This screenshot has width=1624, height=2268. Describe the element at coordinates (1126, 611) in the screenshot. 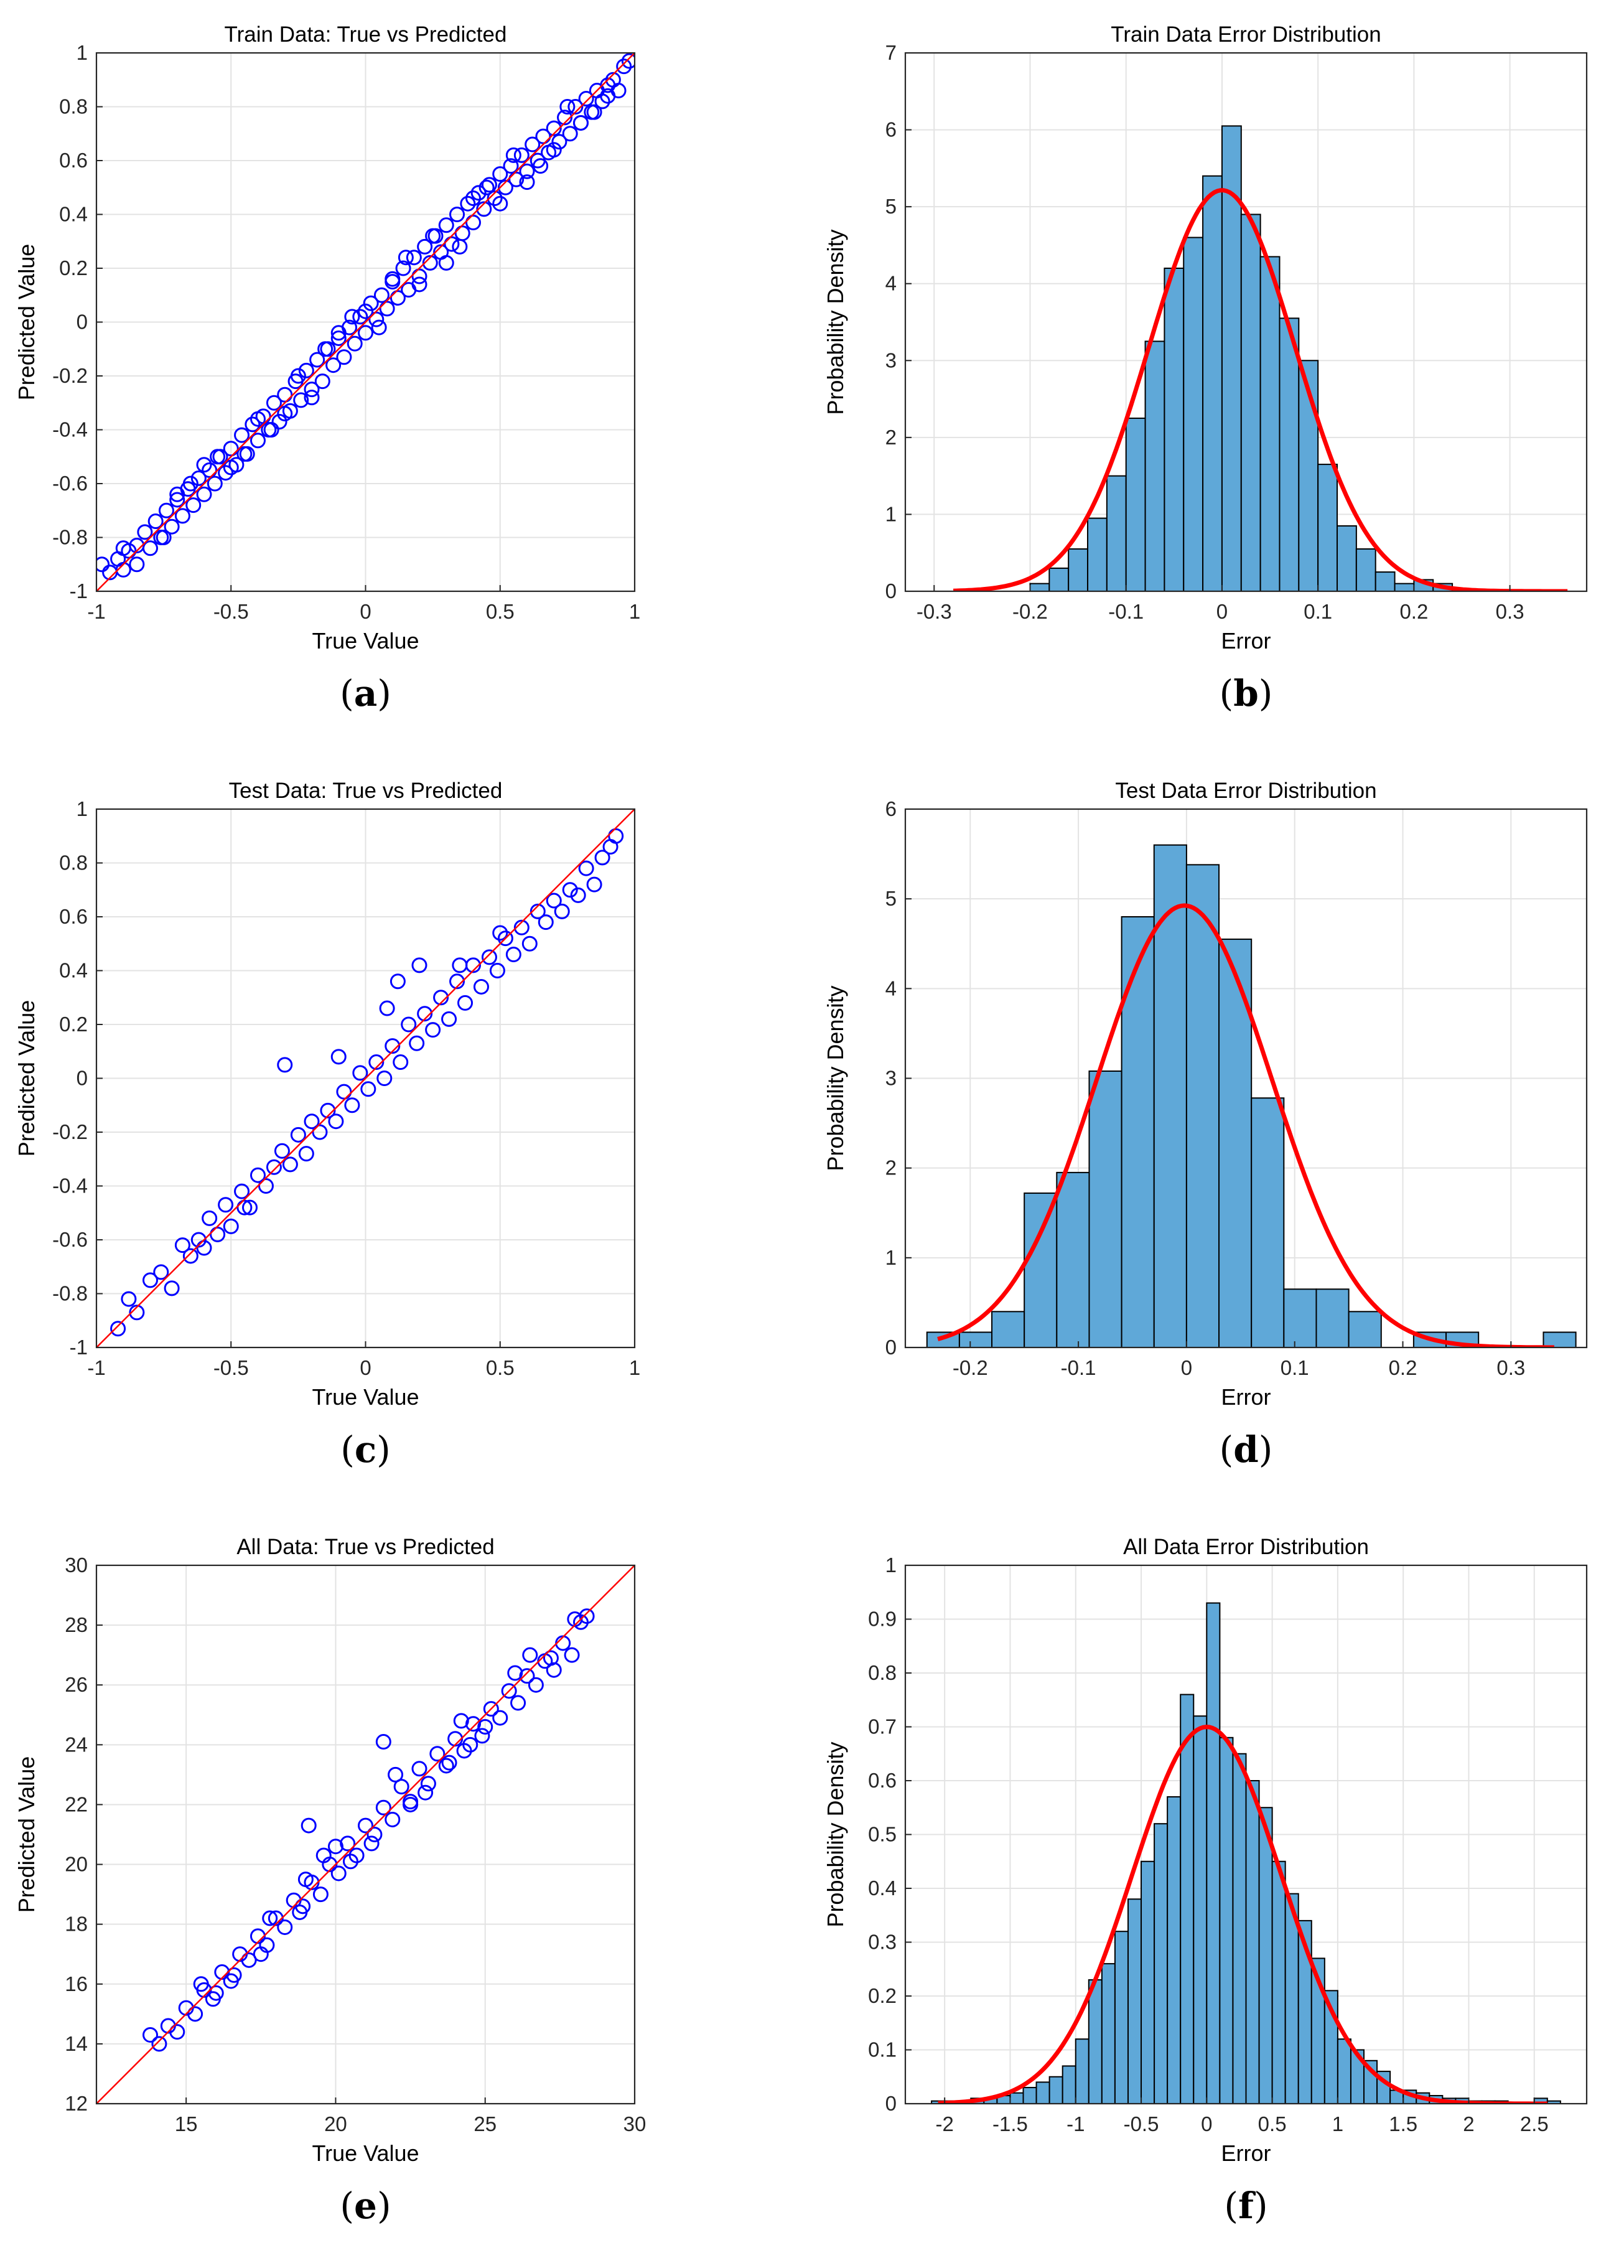

I see `x-tick-label: -0.1` at that location.